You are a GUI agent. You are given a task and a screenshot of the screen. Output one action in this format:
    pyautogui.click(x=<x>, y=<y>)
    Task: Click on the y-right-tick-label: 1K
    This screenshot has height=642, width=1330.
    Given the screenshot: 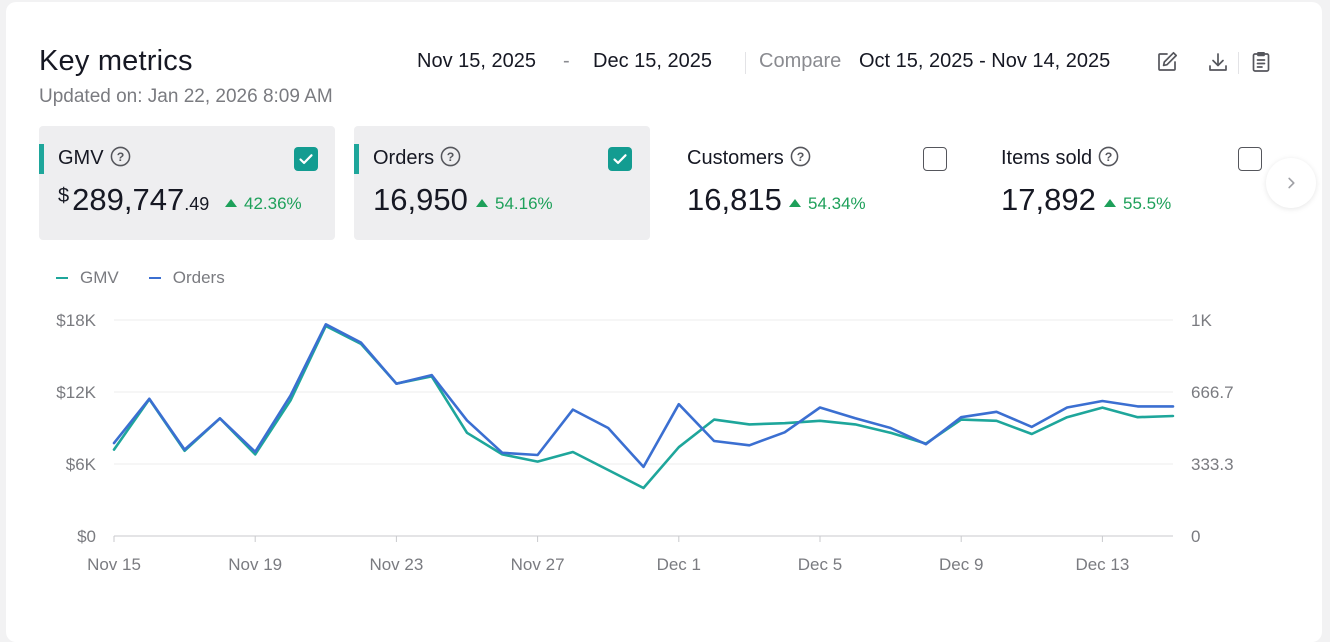 What is the action you would take?
    pyautogui.click(x=1201, y=320)
    